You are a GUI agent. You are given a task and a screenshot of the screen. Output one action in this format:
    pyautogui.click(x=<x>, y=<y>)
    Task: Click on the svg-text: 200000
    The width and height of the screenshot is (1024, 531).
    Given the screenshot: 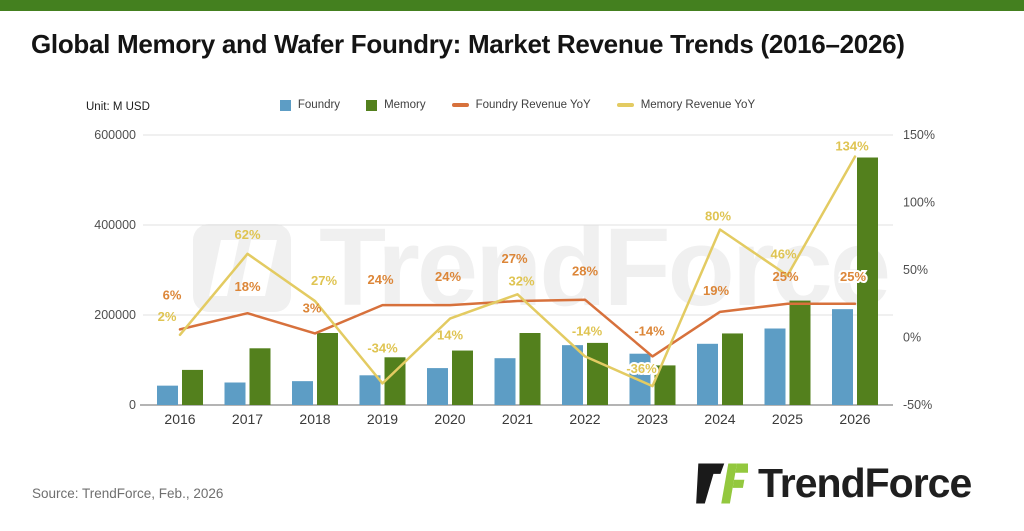 What is the action you would take?
    pyautogui.click(x=115, y=315)
    